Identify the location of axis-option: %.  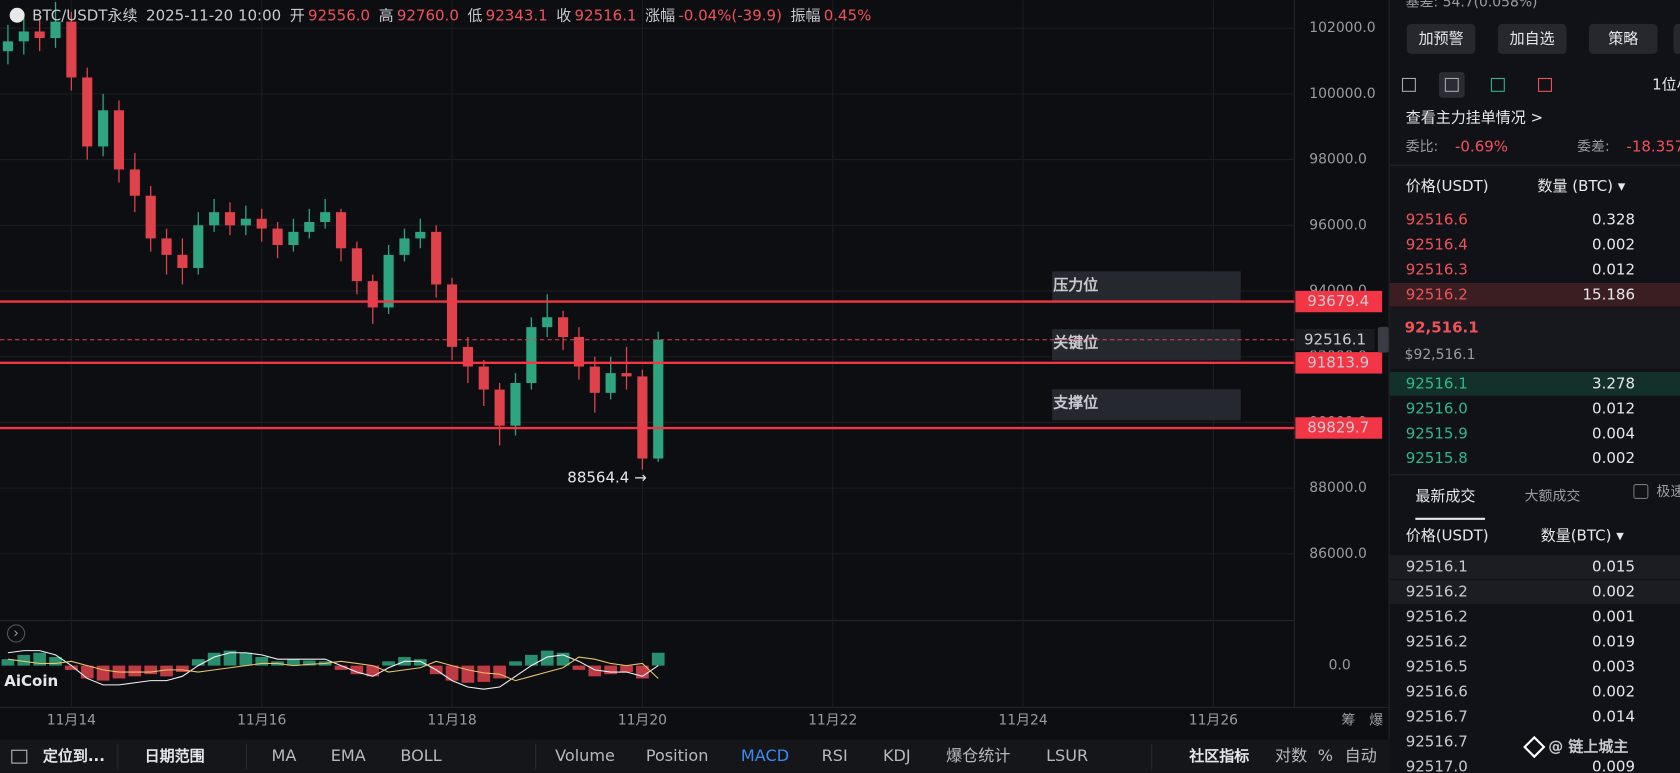
(1325, 755).